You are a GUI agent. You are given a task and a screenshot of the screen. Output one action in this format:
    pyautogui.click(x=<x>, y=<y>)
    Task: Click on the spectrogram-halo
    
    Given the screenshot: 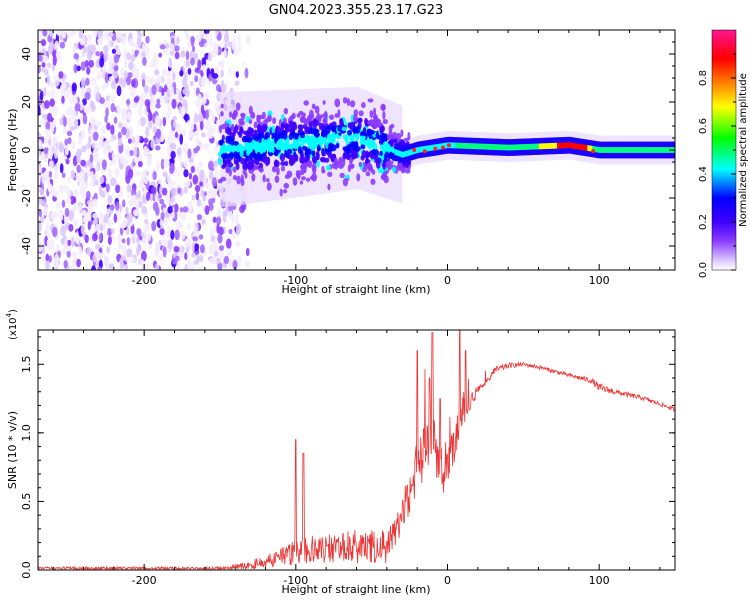 What is the action you would take?
    pyautogui.click(x=343, y=139)
    